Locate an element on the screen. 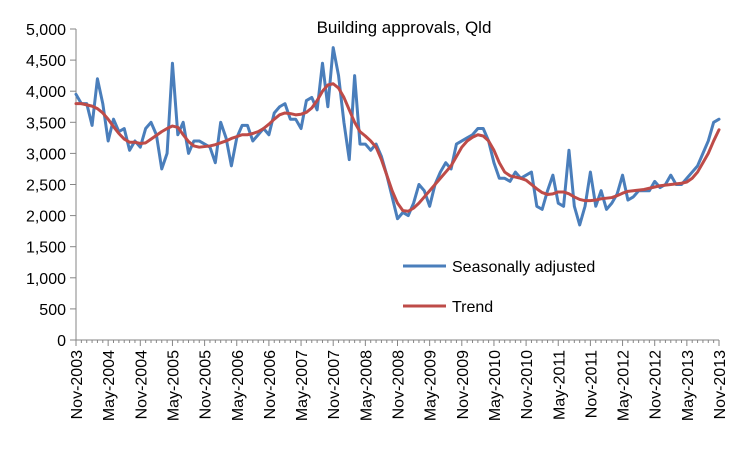  x-tick-label: May-2009 is located at coordinates (431, 385).